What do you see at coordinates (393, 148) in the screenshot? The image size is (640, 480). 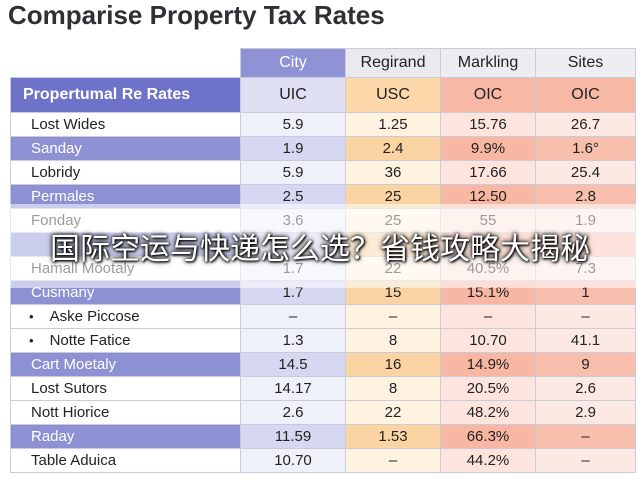 I see `cell-regirand: 2.4` at bounding box center [393, 148].